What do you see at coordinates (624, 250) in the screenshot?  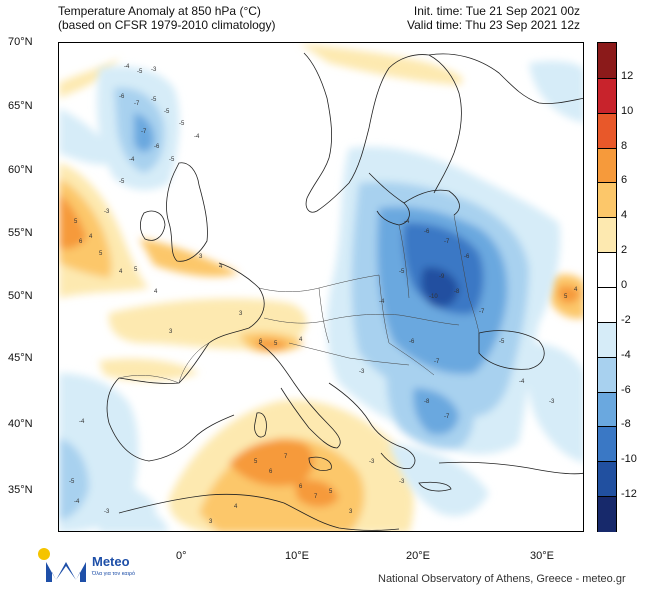 I see `colorbar-tick-label: 2` at bounding box center [624, 250].